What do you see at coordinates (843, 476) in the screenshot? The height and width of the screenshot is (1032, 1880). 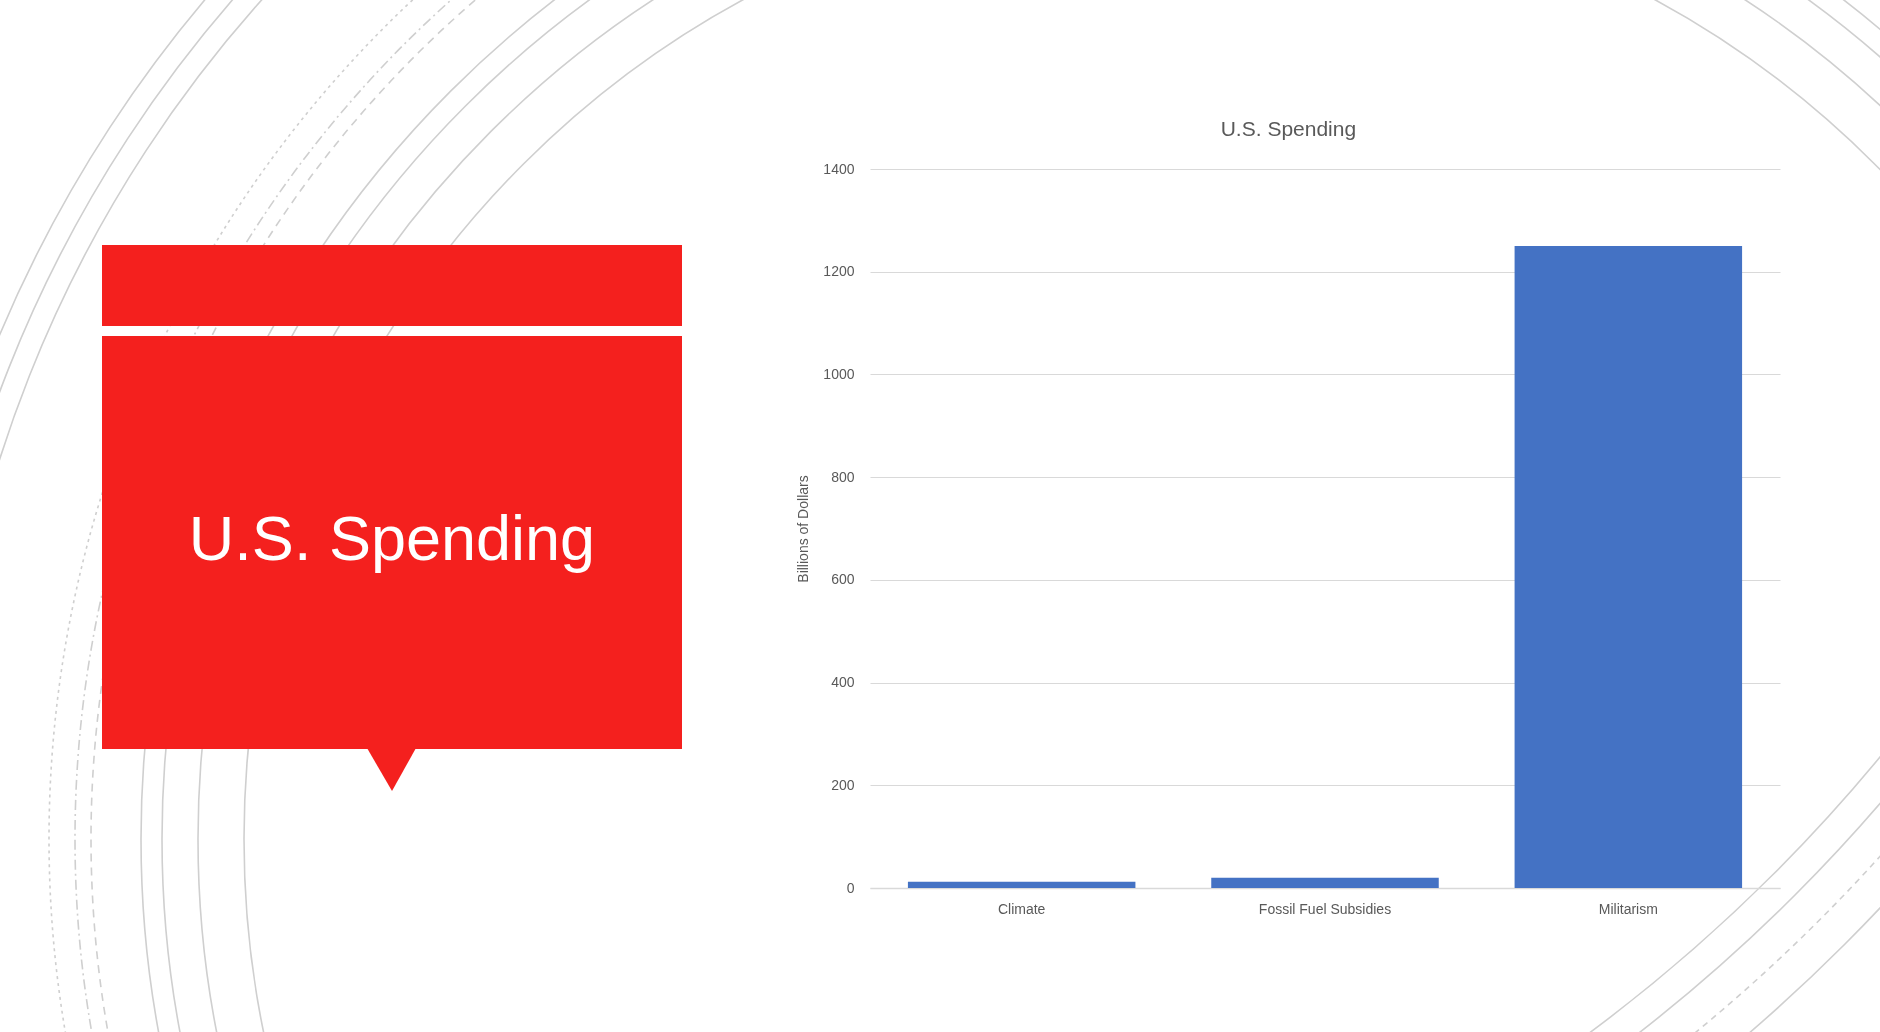 I see `y-tick-label: 800` at bounding box center [843, 476].